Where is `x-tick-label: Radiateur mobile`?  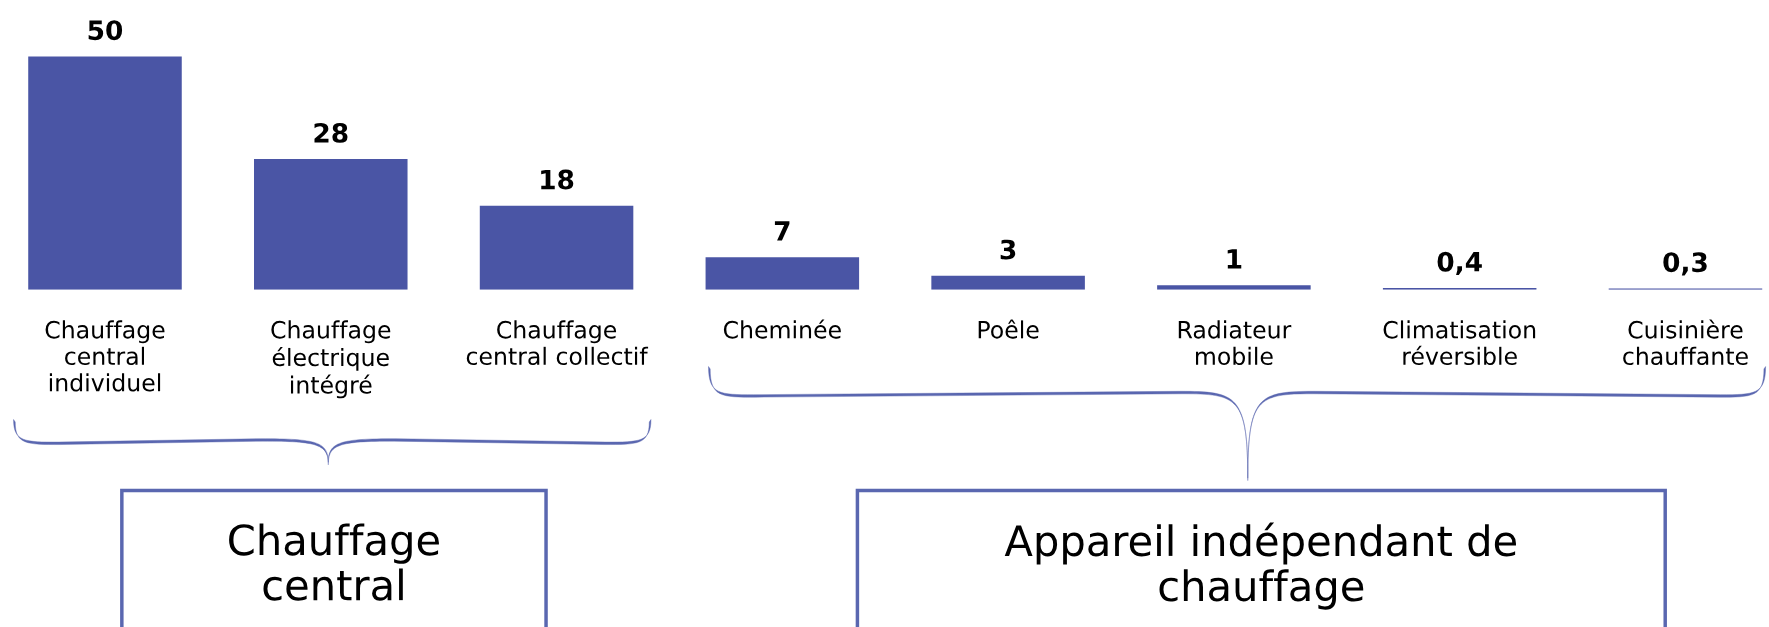 x-tick-label: Radiateur mobile is located at coordinates (1235, 343).